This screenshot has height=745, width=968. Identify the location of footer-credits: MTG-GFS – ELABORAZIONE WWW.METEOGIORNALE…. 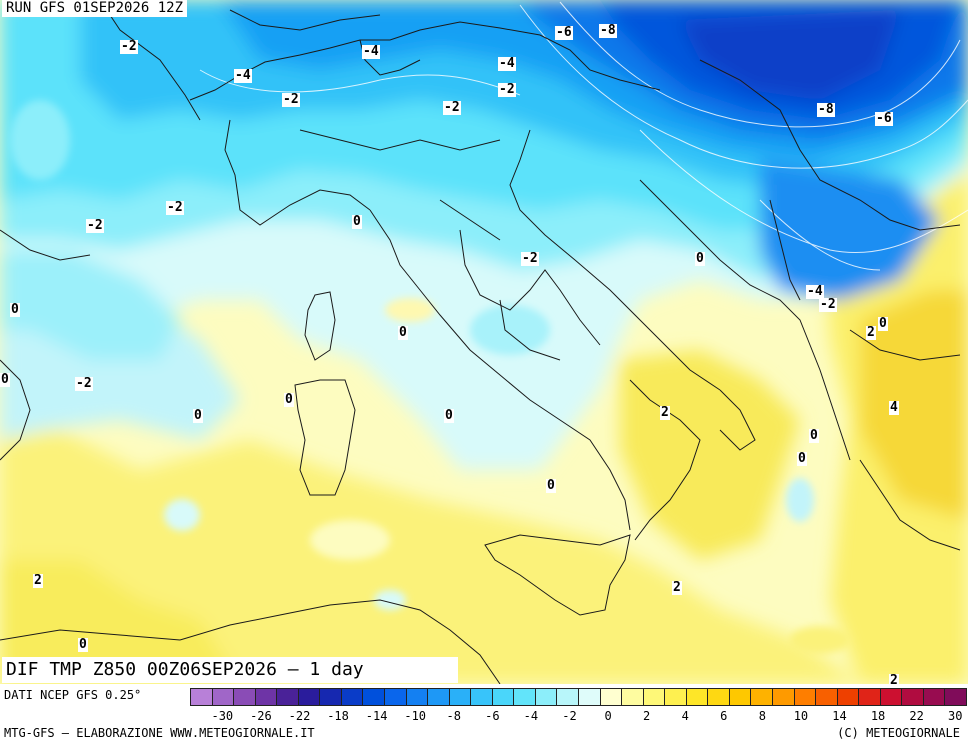
(159, 733).